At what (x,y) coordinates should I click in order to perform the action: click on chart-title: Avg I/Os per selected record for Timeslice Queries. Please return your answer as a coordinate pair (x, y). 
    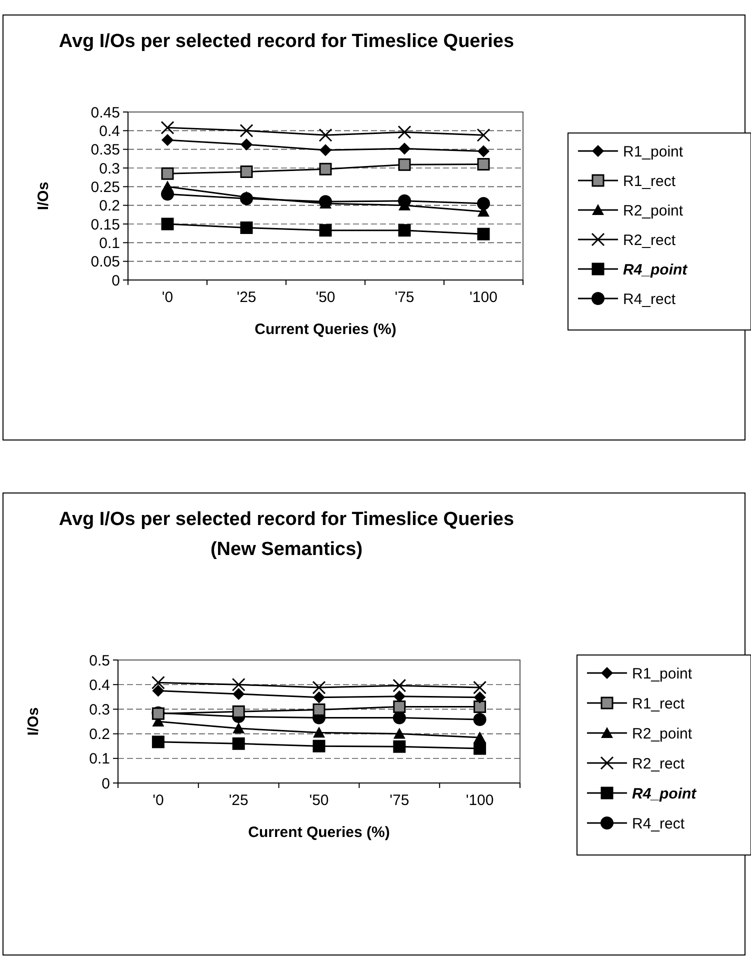
    Looking at the image, I should click on (286, 41).